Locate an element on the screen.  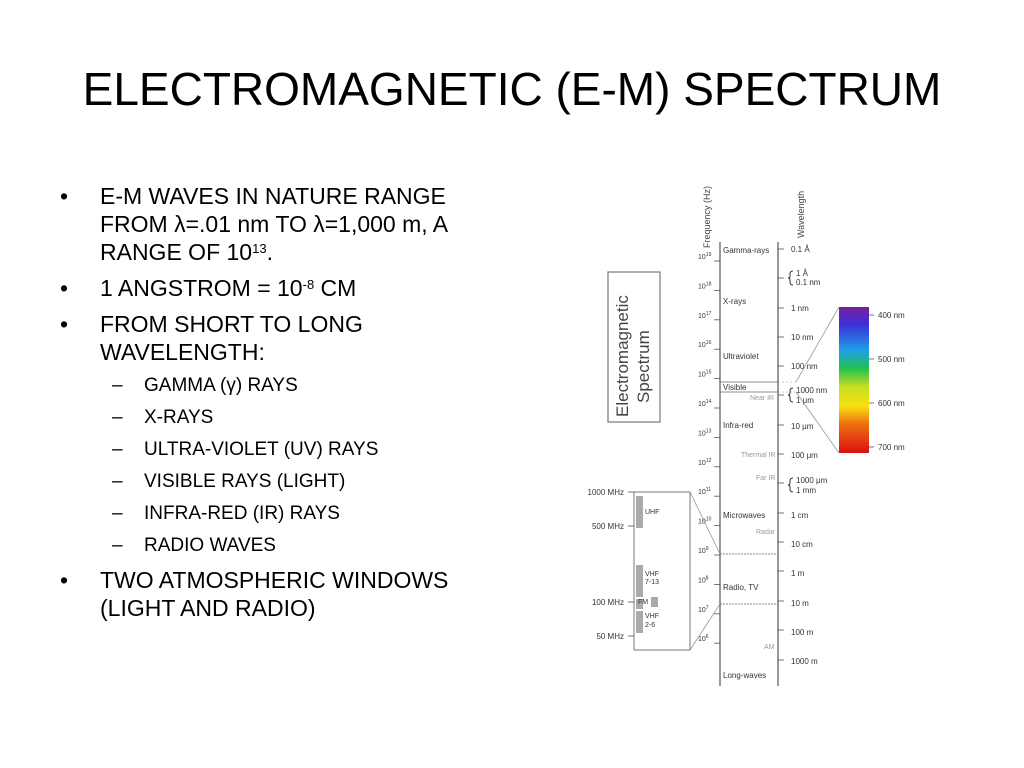
region-far-ir: Far IR is located at coordinates (765, 478).